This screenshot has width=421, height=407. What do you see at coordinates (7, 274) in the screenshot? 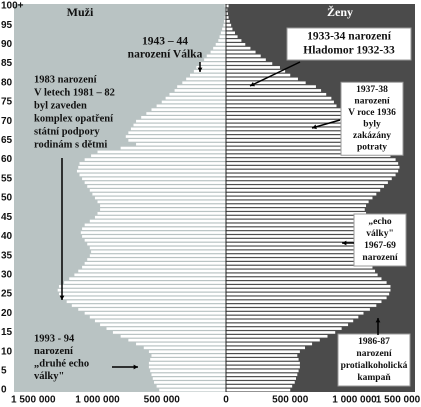
I see `y-tick-label: 30` at bounding box center [7, 274].